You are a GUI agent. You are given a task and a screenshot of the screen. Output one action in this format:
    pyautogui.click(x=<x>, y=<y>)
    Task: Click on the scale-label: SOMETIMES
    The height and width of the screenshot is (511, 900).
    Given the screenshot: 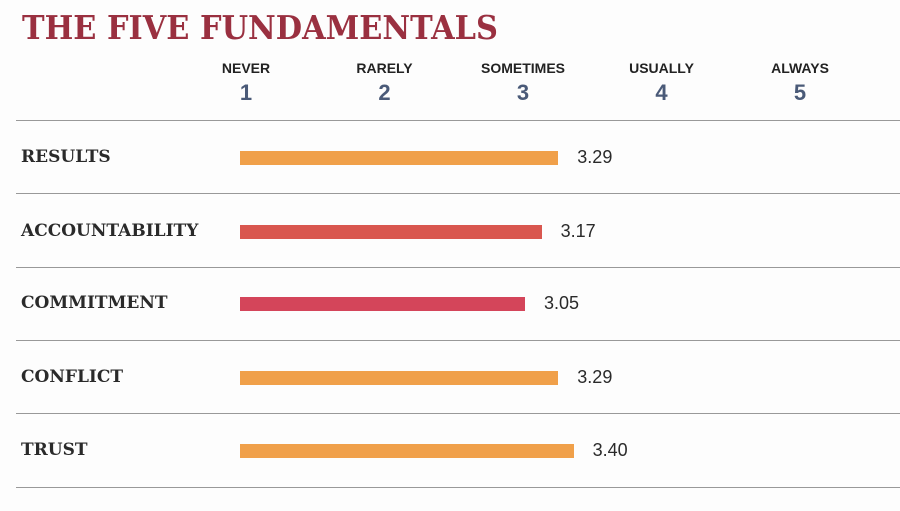 What is the action you would take?
    pyautogui.click(x=522, y=68)
    